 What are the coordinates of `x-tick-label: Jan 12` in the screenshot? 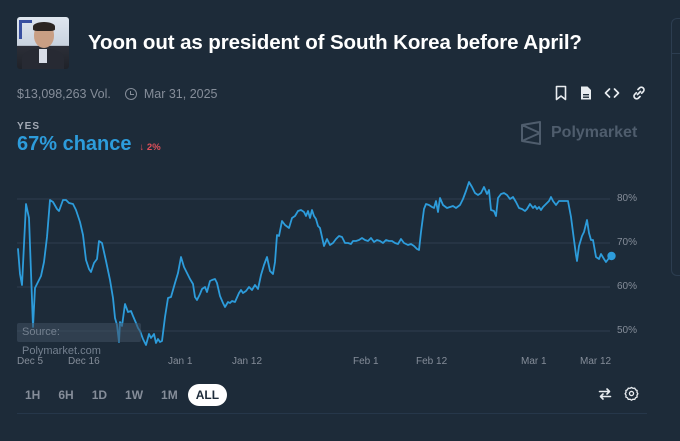 It's located at (247, 361).